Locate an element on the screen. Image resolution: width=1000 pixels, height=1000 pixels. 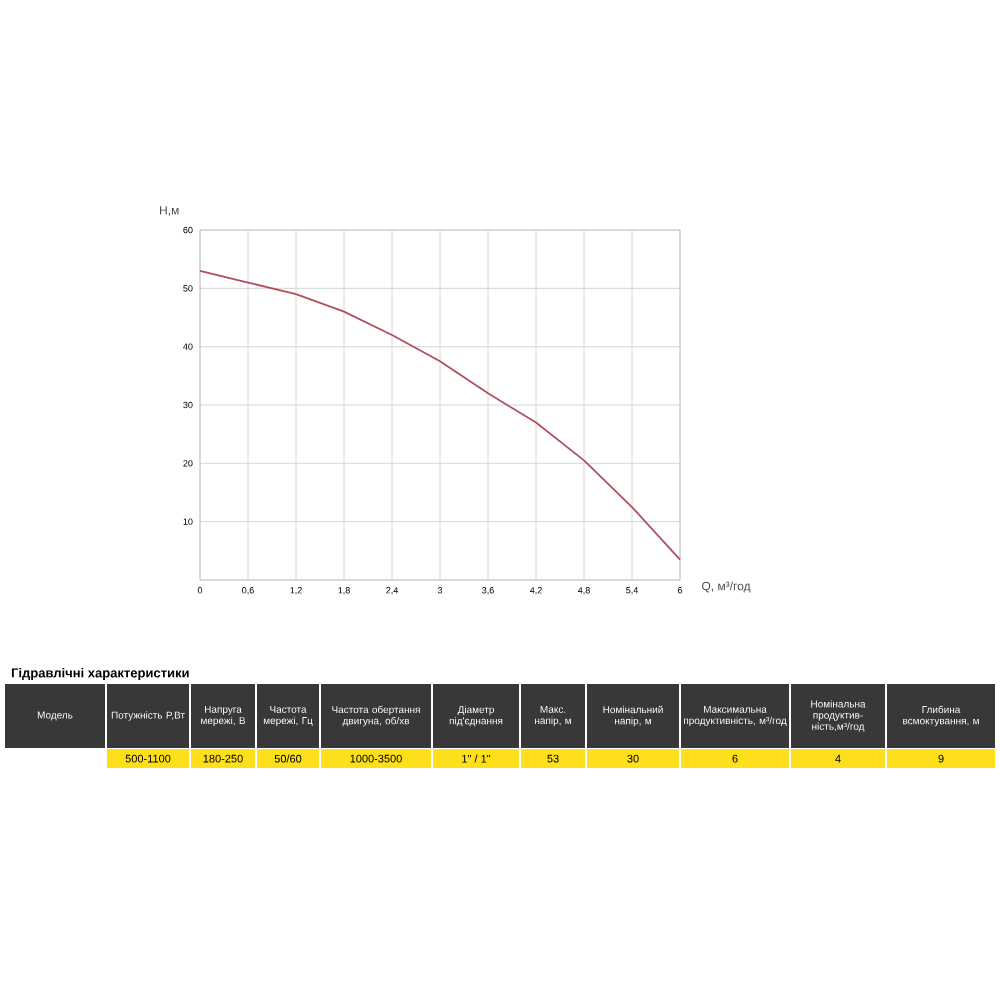
line-series is located at coordinates (440, 415).